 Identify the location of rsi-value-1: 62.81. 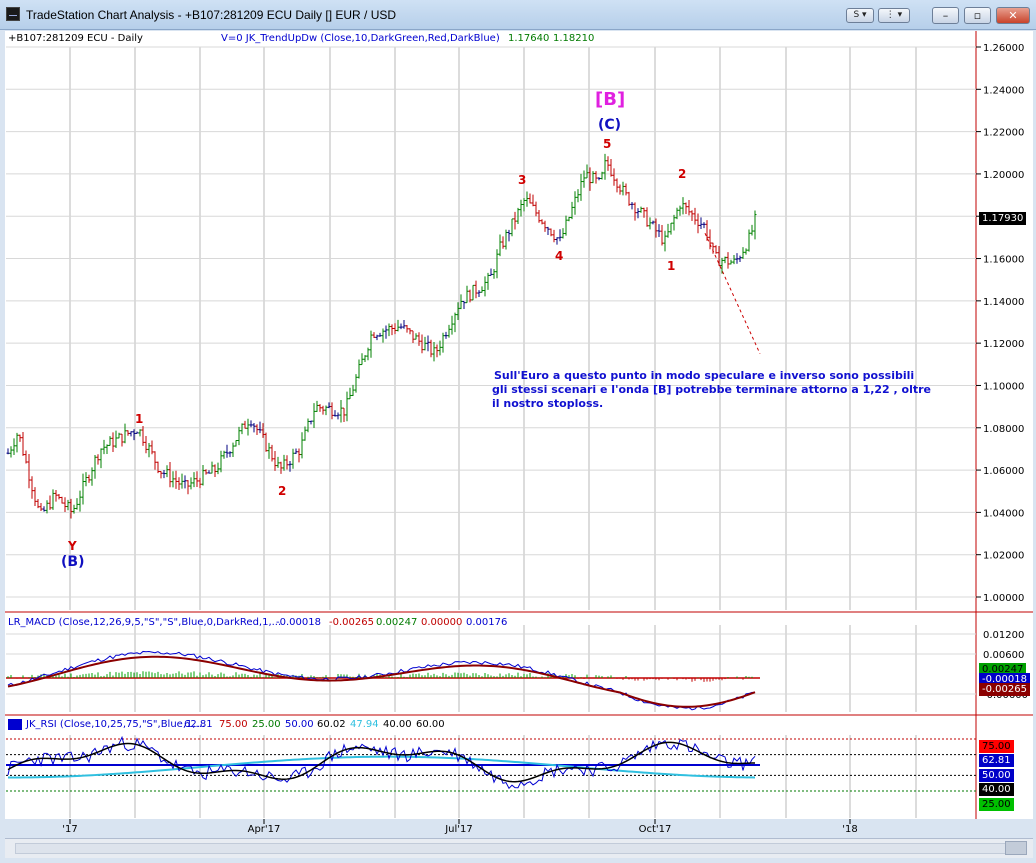
(198, 724).